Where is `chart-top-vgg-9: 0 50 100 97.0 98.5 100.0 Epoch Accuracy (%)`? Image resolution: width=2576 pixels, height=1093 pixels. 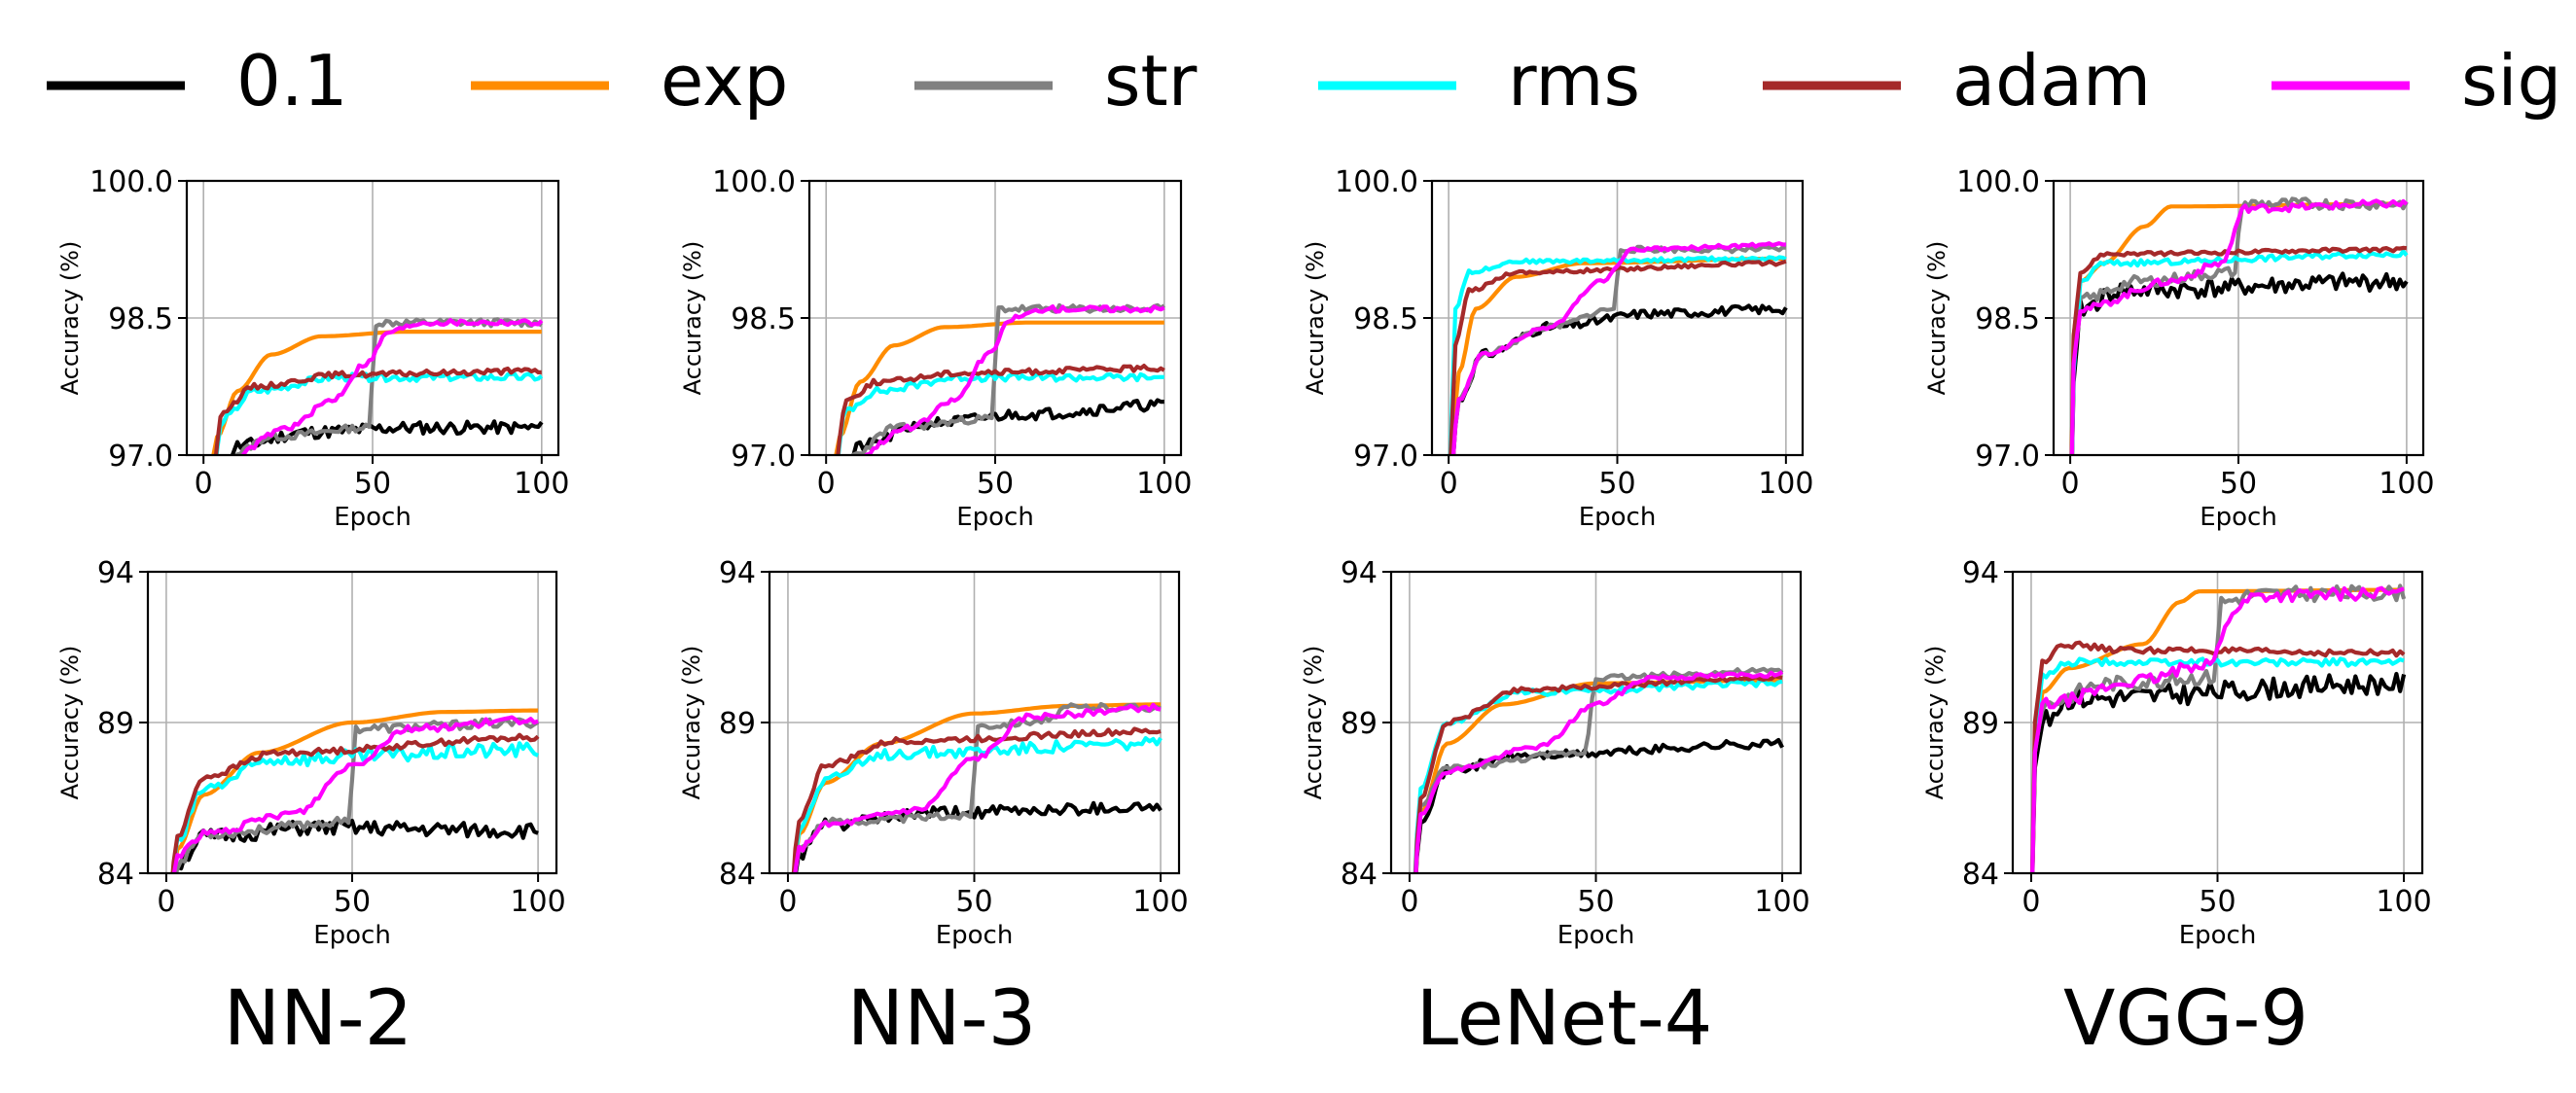
chart-top-vgg-9: 0 50 100 97.0 98.5 100.0 Epoch Accuracy (%) is located at coordinates (2179, 348).